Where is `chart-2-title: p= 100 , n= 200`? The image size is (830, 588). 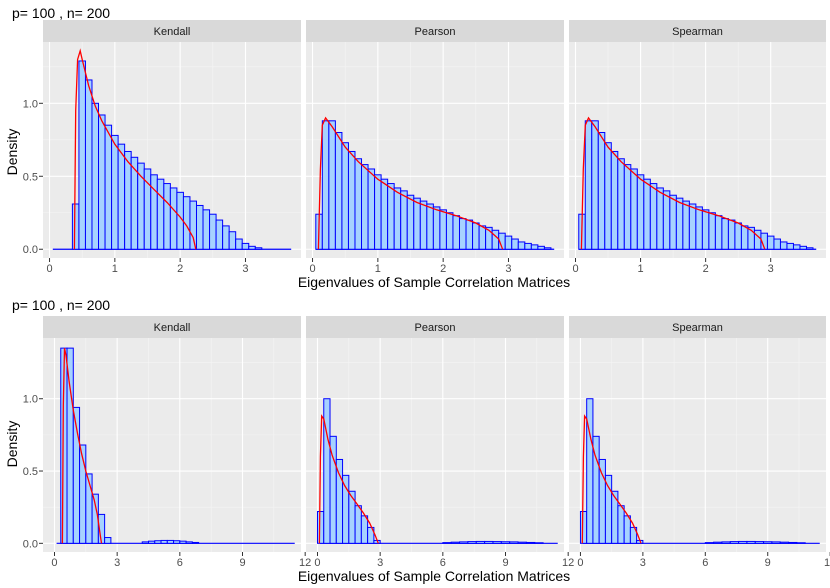 chart-2-title: p= 100 , n= 200 is located at coordinates (61, 305).